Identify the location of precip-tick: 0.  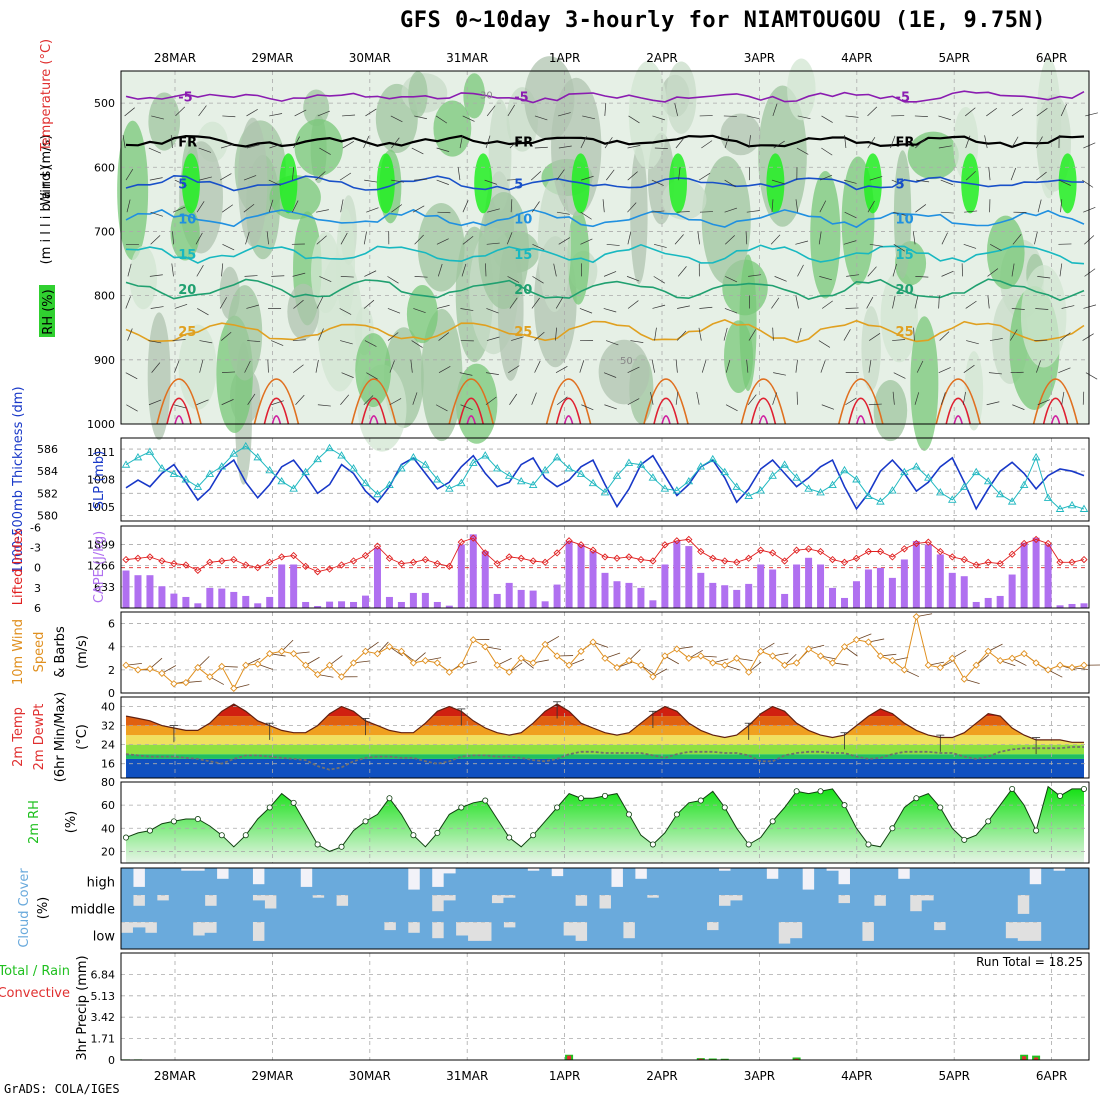
(111, 1060).